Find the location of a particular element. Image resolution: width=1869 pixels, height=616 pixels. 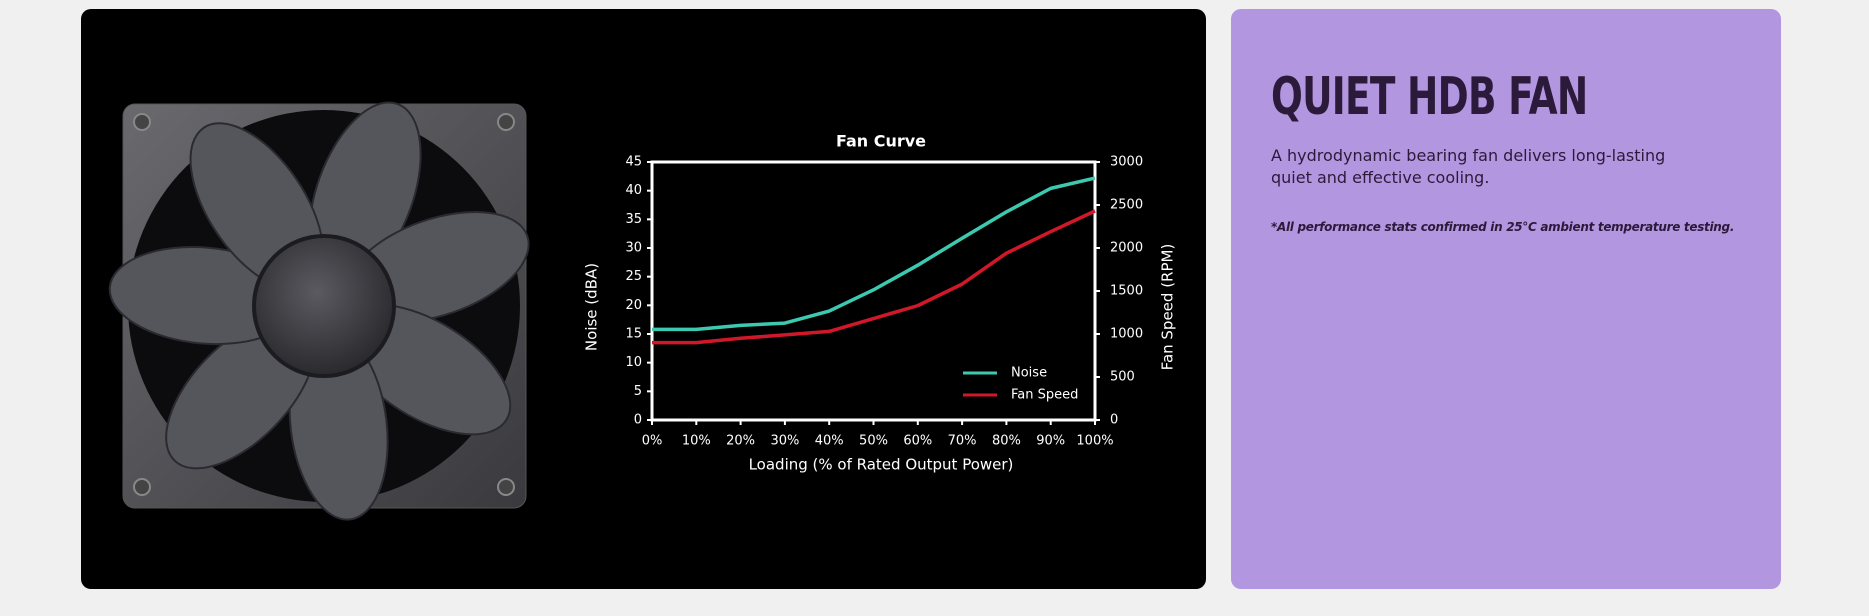

x-tick-label: 40% is located at coordinates (829, 441).